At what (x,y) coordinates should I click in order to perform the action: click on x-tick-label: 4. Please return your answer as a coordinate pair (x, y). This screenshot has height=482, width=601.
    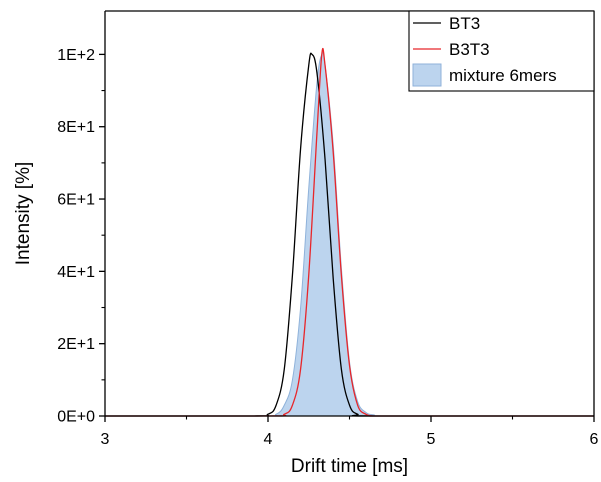
    Looking at the image, I should click on (268, 439).